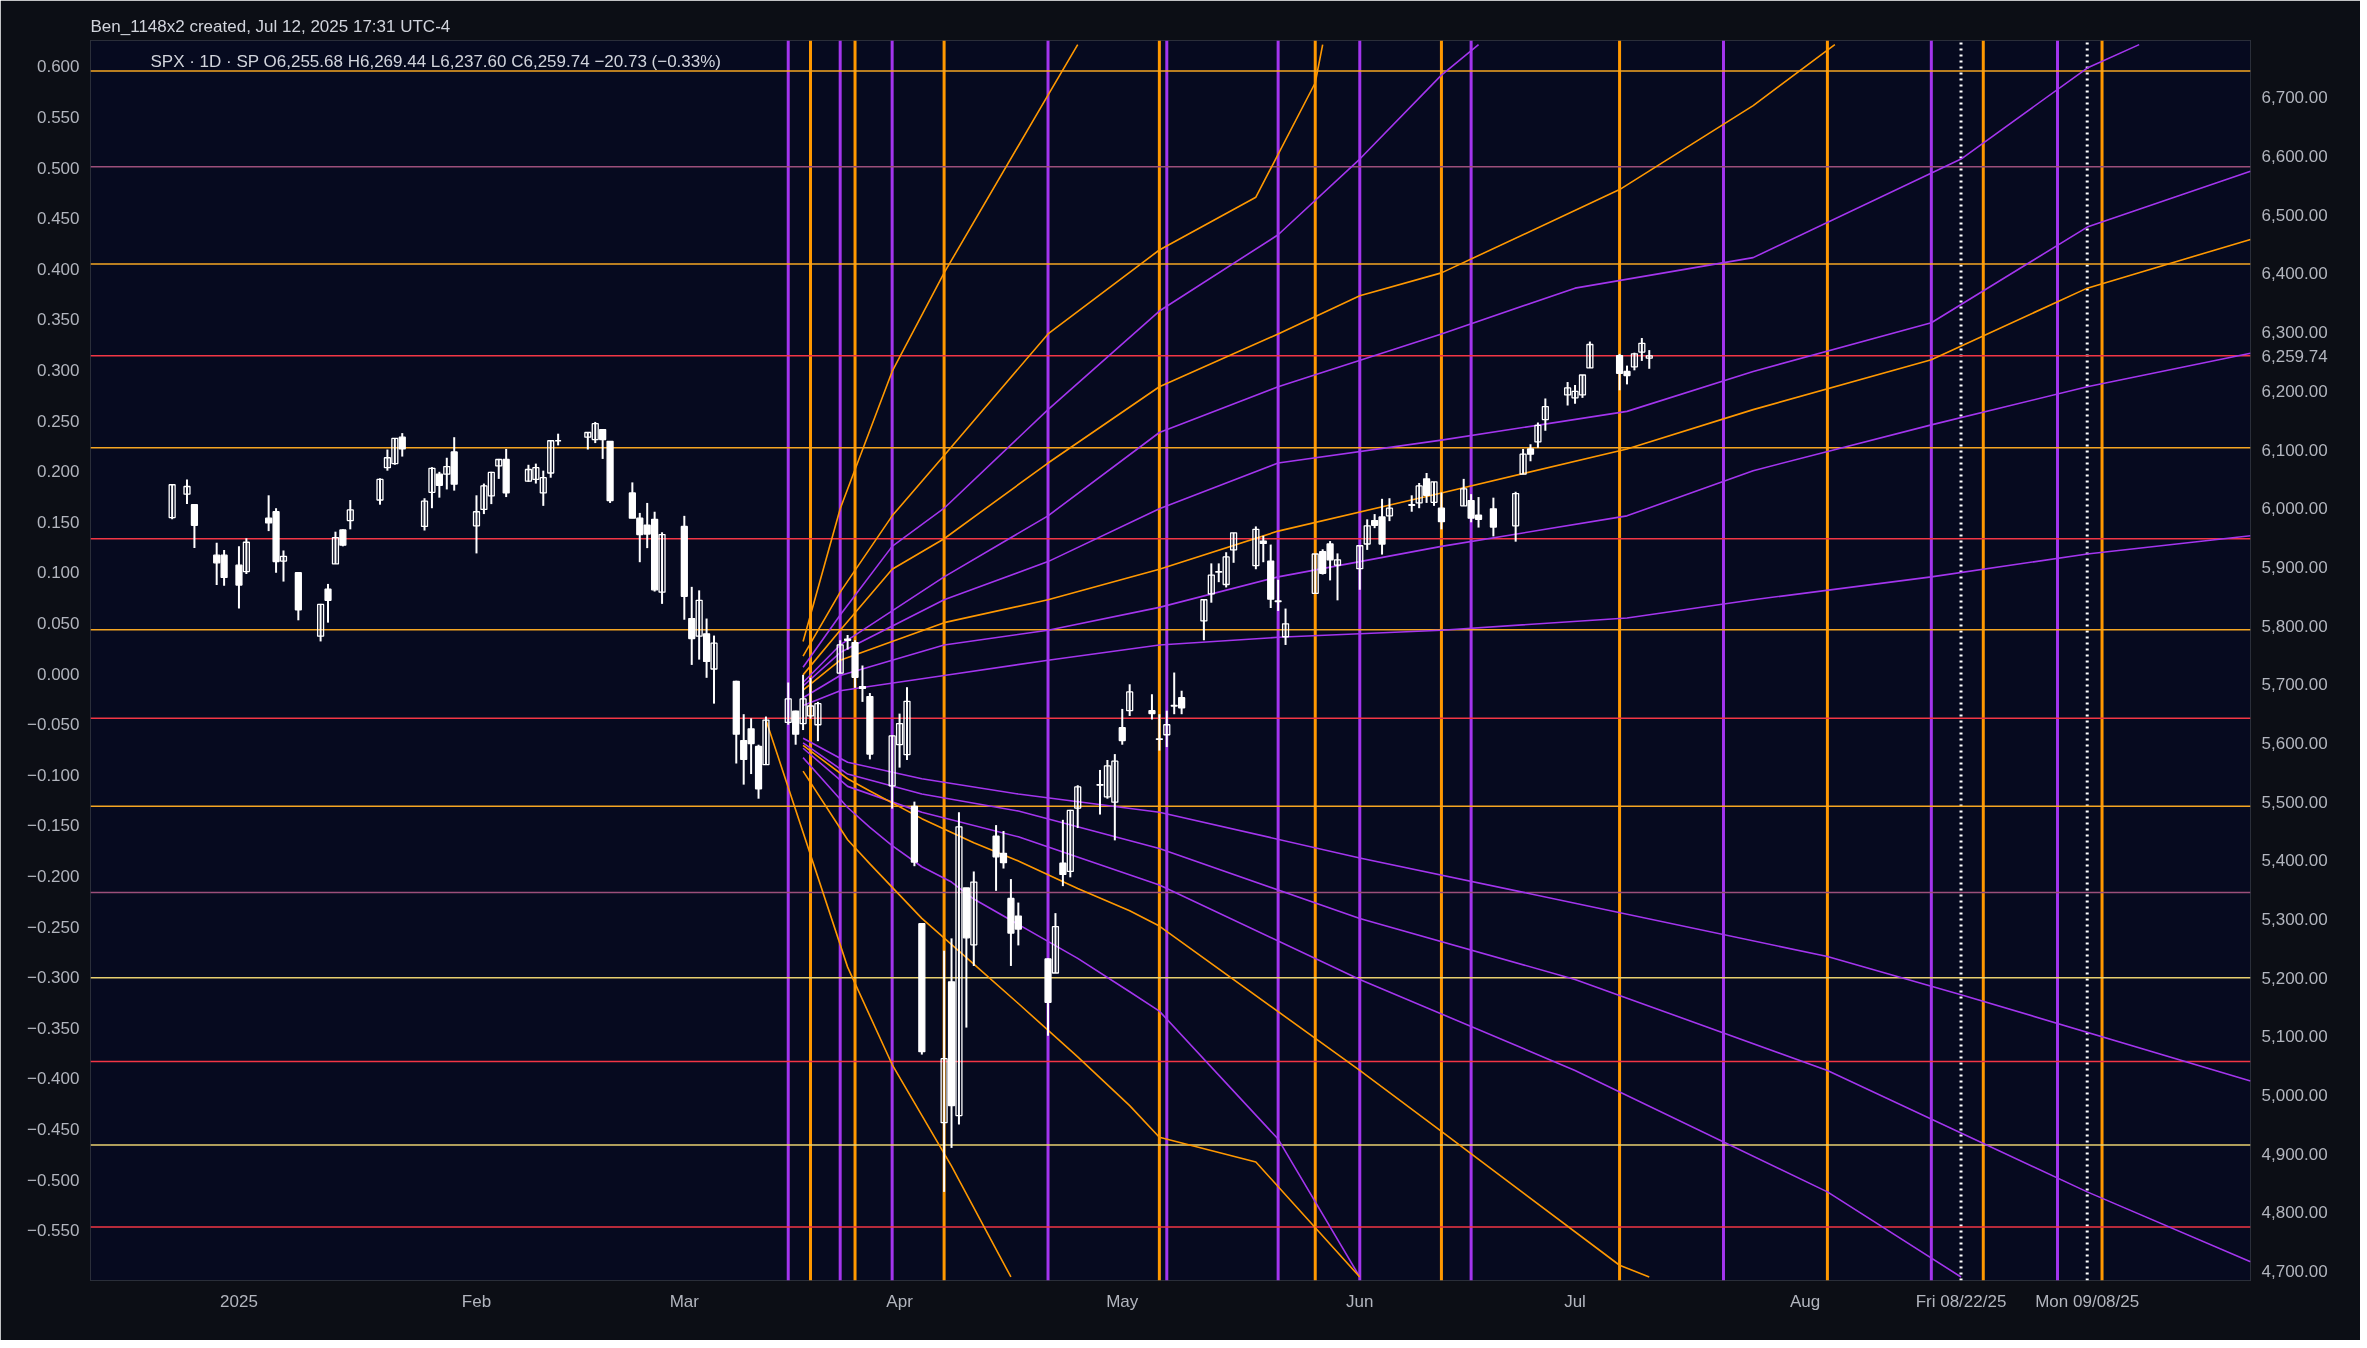 This screenshot has height=1348, width=2367. I want to click on ref-line-label: 6,259.74, so click(2294, 356).